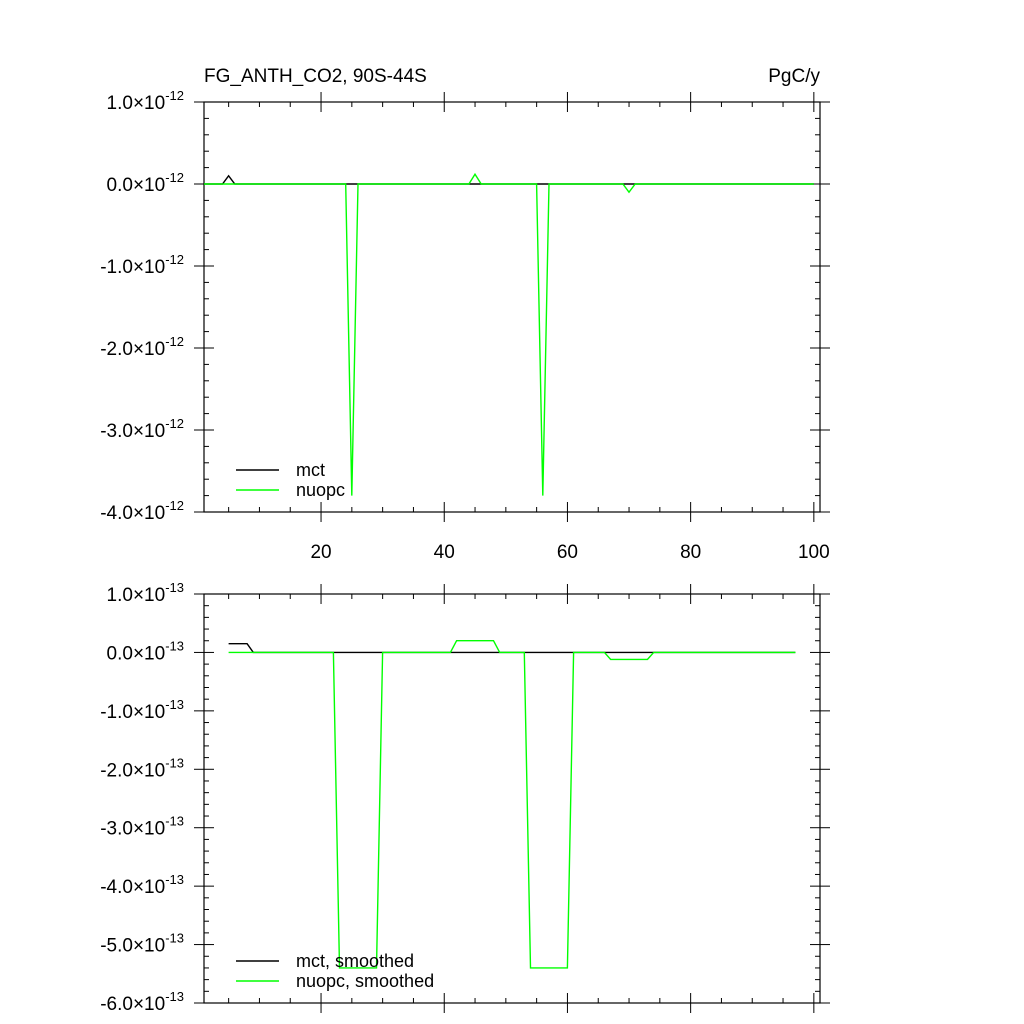 The height and width of the screenshot is (1024, 1024). I want to click on units-label: PgC/y, so click(794, 76).